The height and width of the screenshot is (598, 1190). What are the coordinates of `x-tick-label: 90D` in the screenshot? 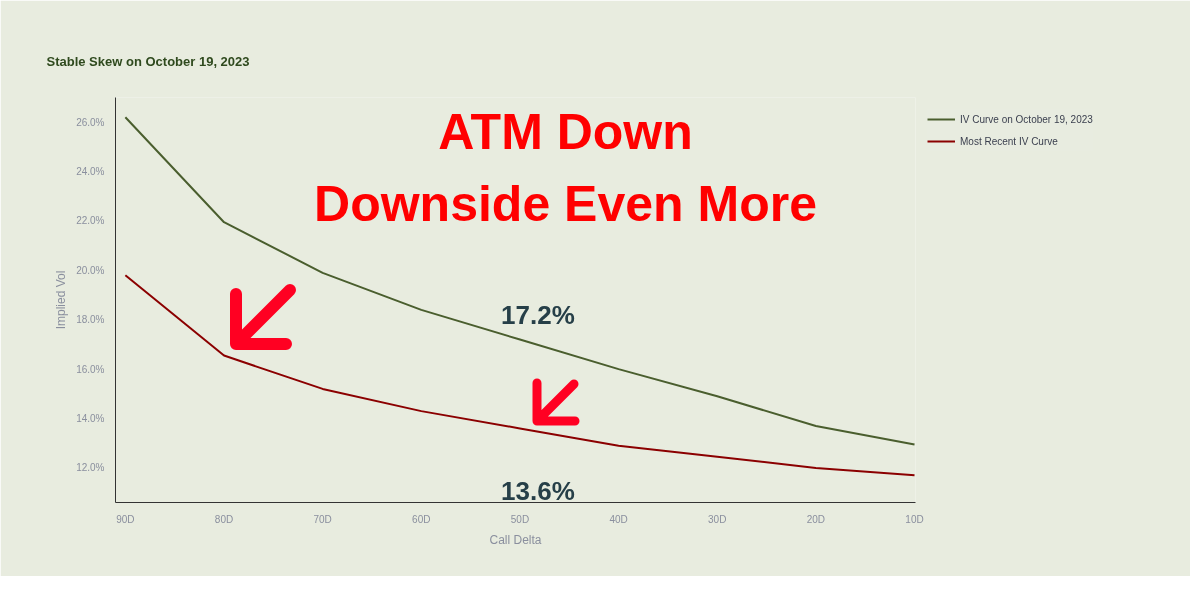 It's located at (125, 519).